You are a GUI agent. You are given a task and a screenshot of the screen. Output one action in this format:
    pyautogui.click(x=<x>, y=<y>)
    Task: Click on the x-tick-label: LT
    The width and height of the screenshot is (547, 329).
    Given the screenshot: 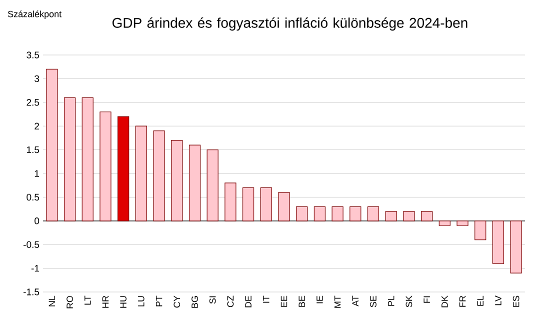 What is the action you would take?
    pyautogui.click(x=87, y=300)
    